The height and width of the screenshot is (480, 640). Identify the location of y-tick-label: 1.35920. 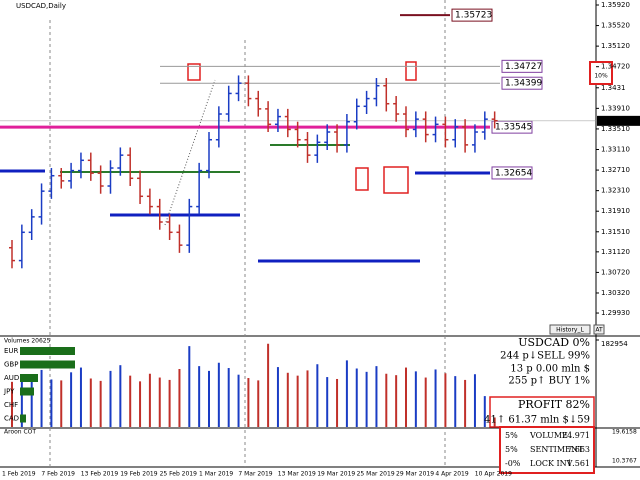
(615, 5).